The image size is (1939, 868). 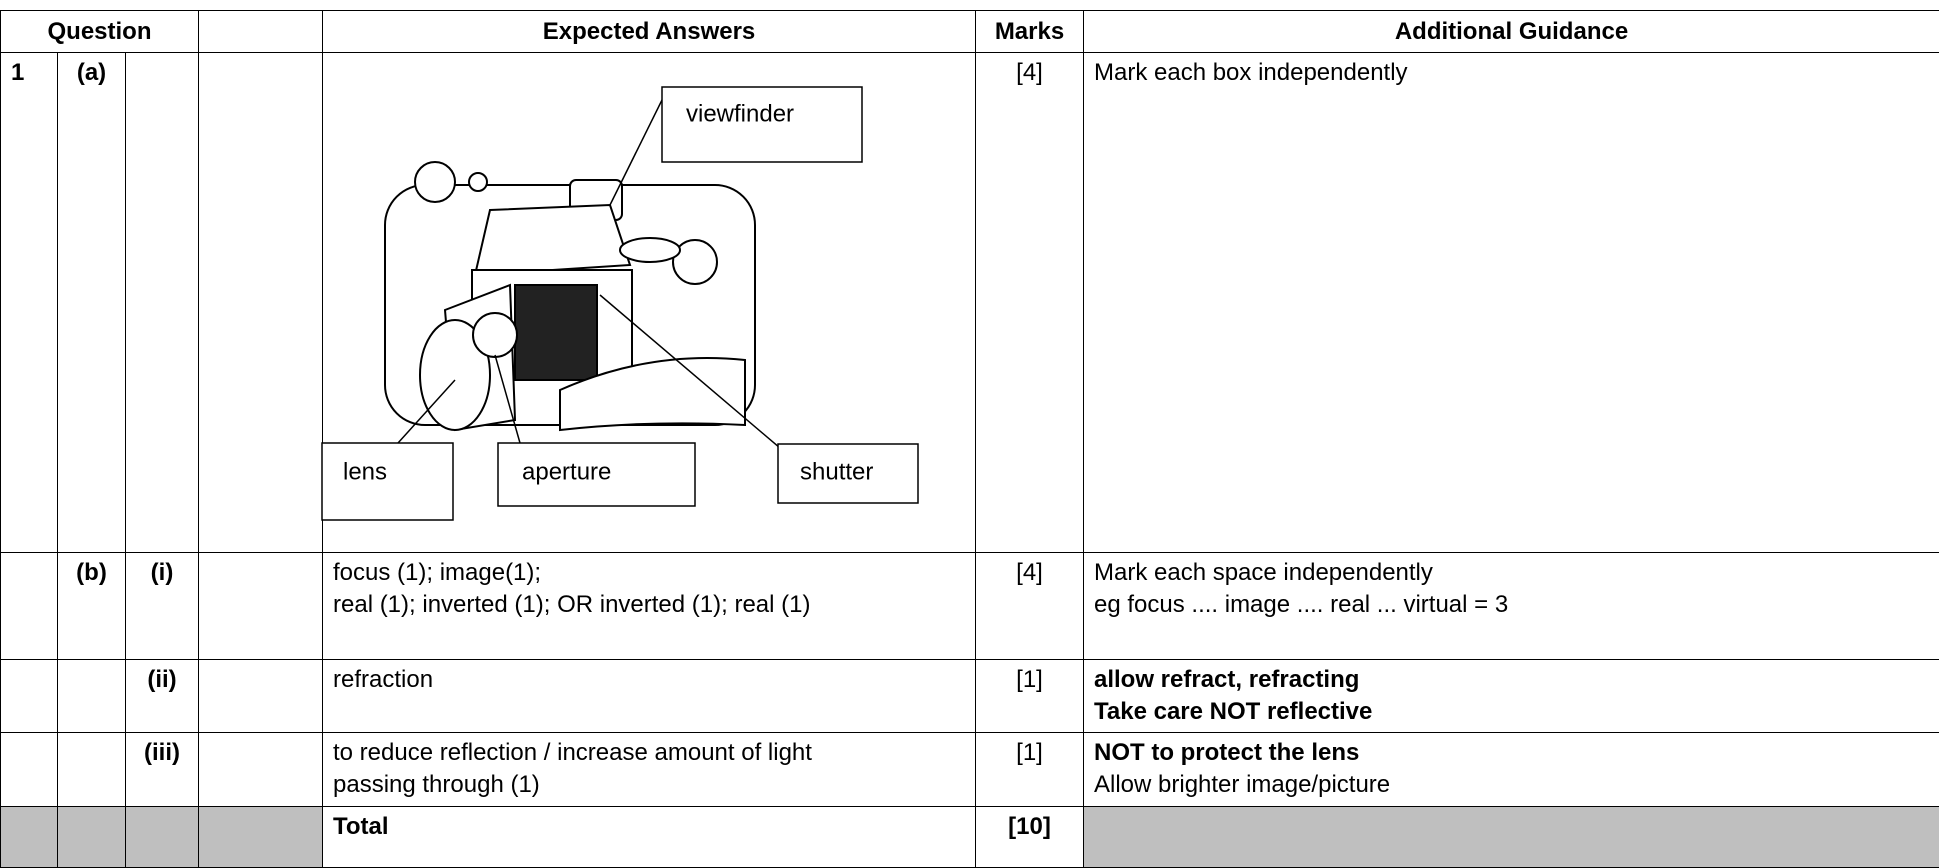 What do you see at coordinates (100, 32) in the screenshot?
I see `header-cell: Question` at bounding box center [100, 32].